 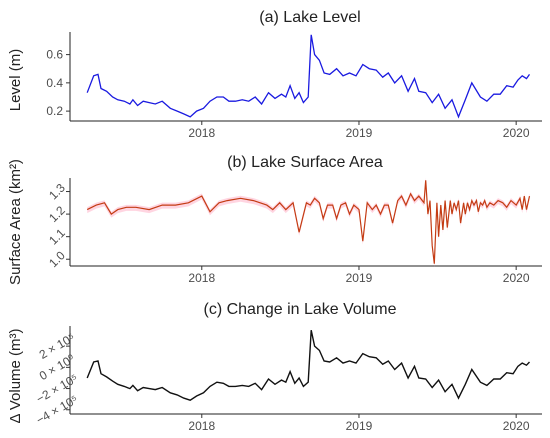 What do you see at coordinates (57, 259) in the screenshot?
I see `y-tick-label: 1.0` at bounding box center [57, 259].